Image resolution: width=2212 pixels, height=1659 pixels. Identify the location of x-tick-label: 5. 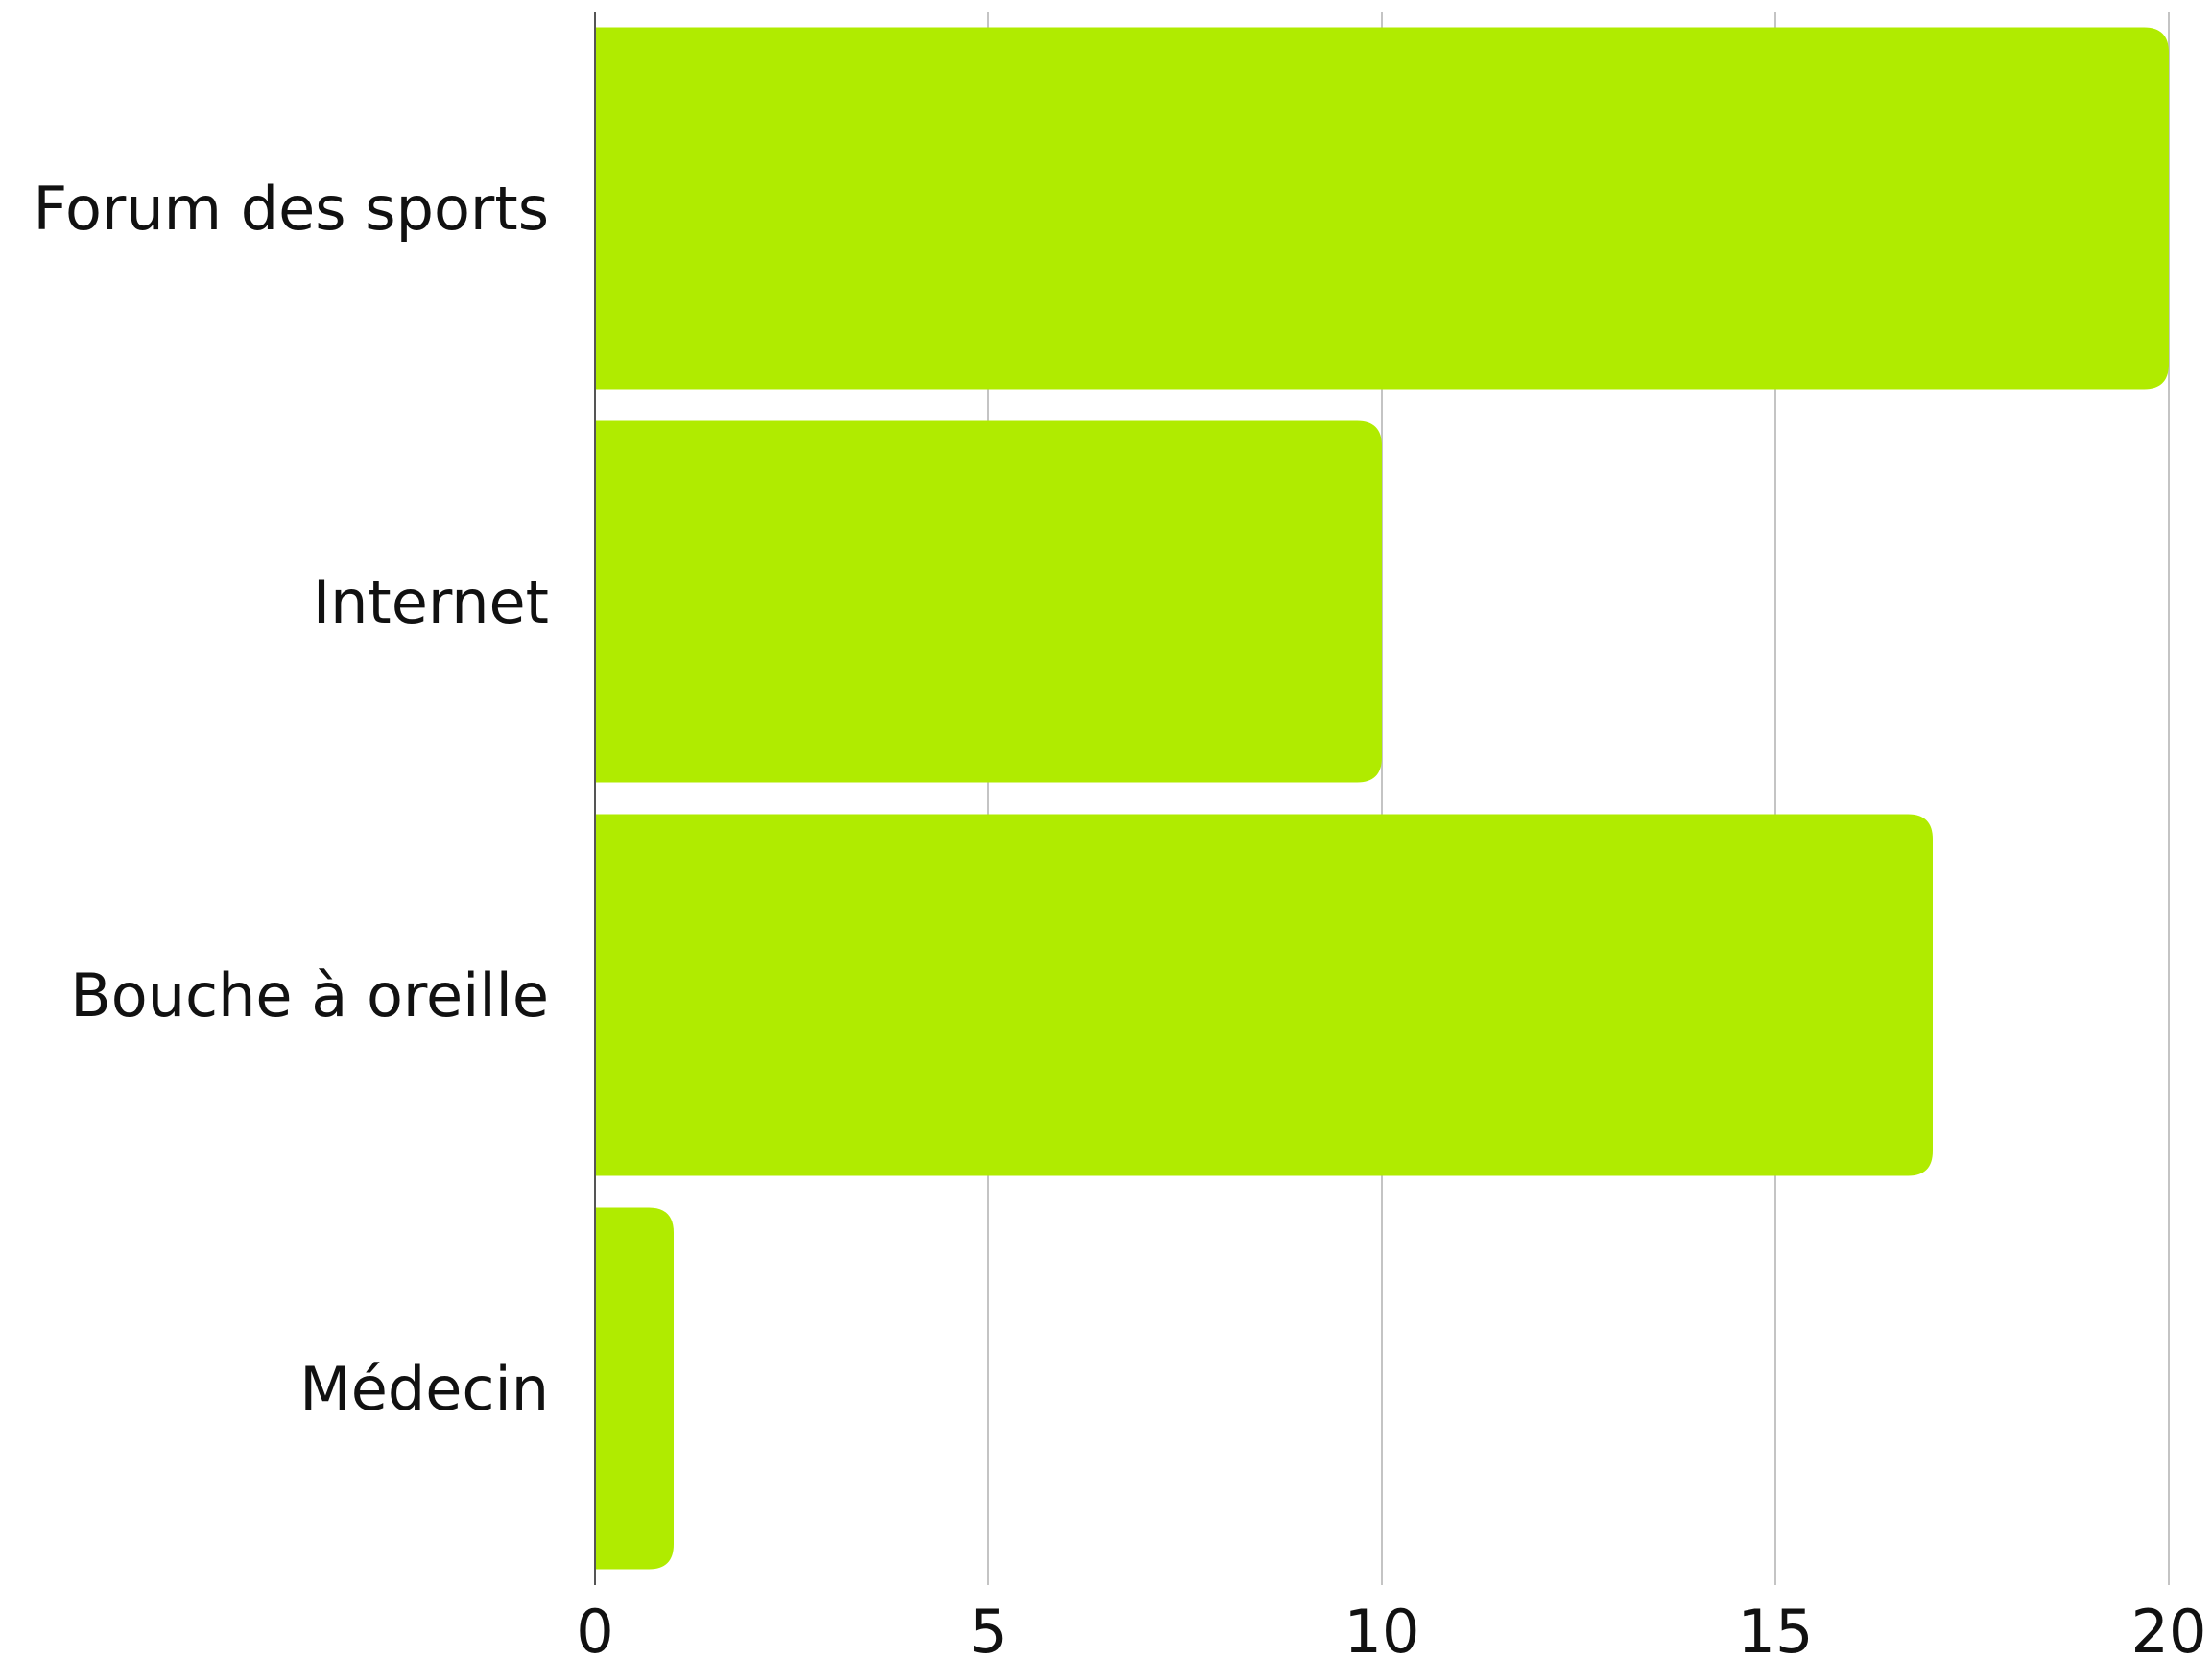
(988, 1628).